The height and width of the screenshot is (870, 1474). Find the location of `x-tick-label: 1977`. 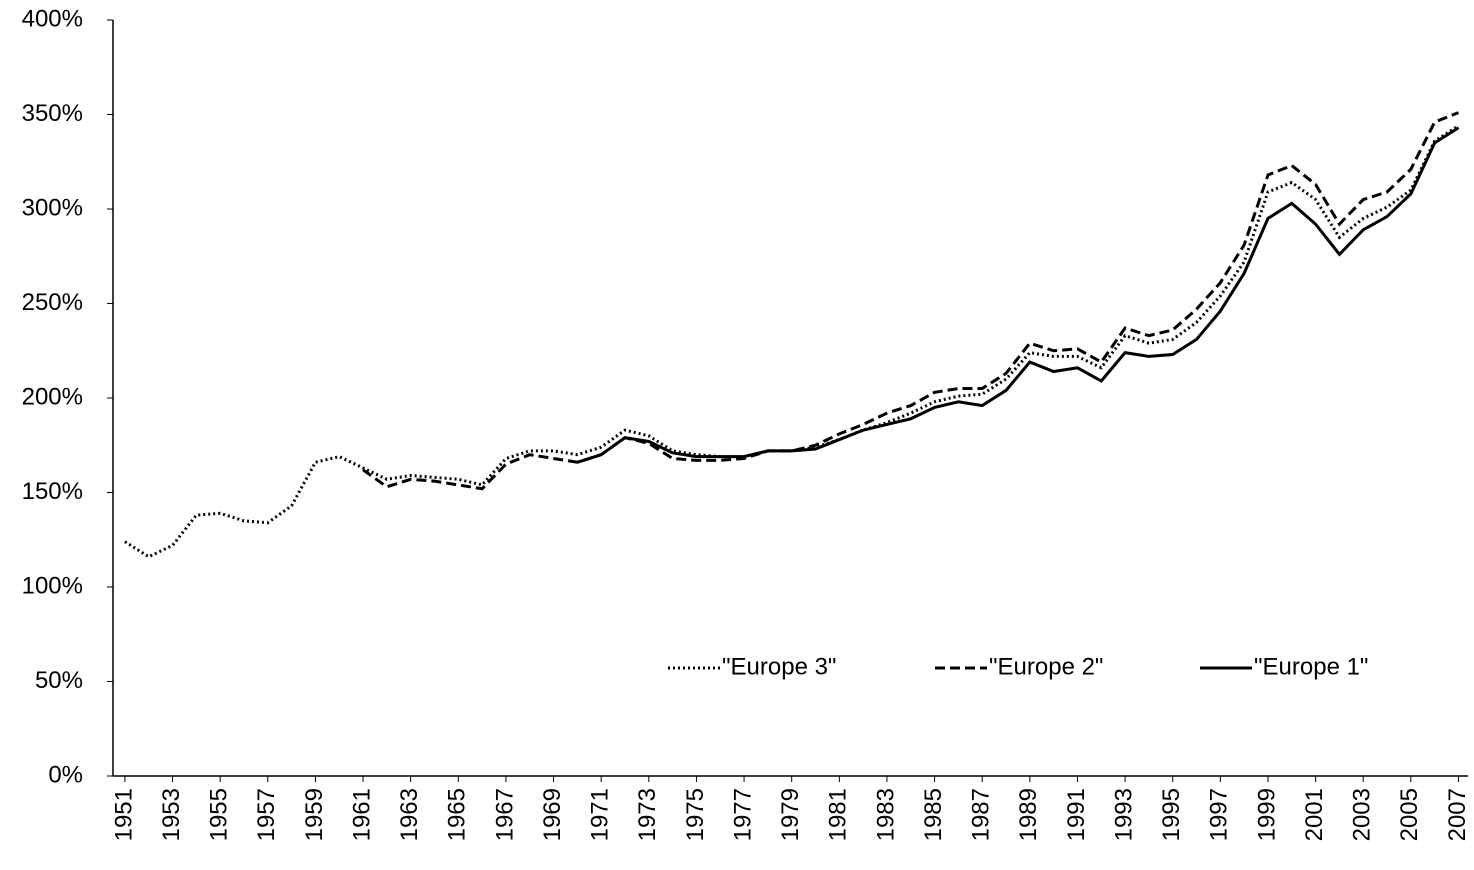

x-tick-label: 1977 is located at coordinates (742, 814).